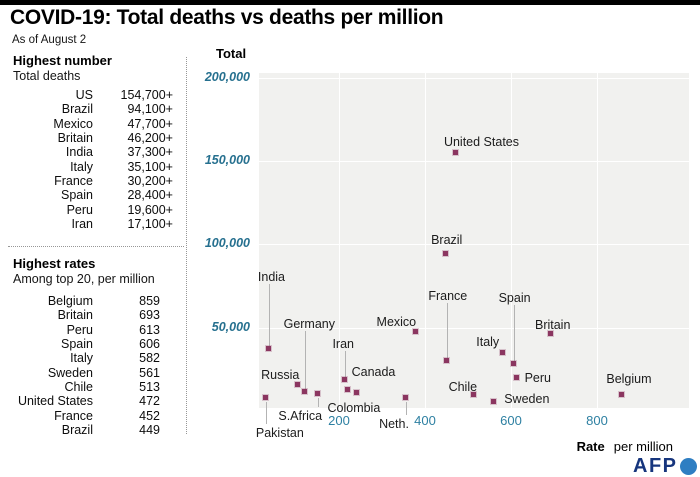 The width and height of the screenshot is (700, 477). Describe the element at coordinates (629, 378) in the screenshot. I see `data-point-label: Belgium` at that location.